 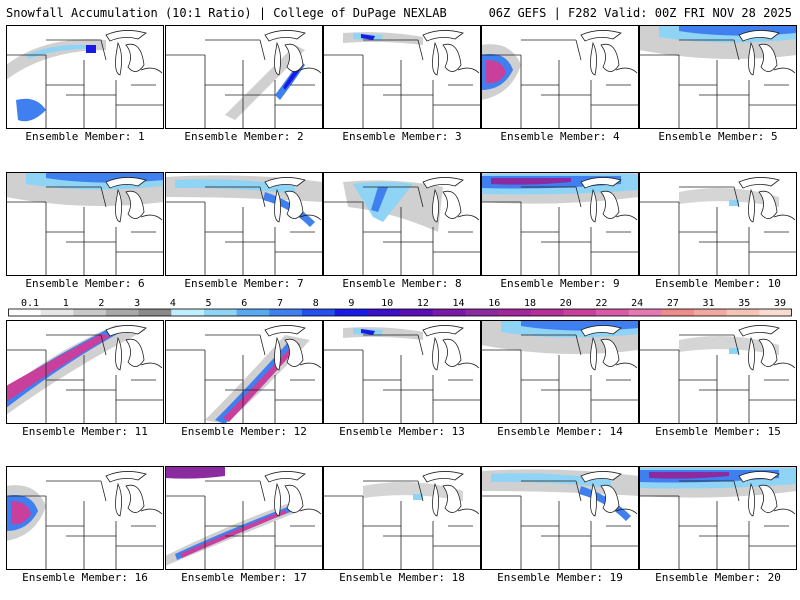 What do you see at coordinates (85, 84) in the screenshot?
I see `ensemble-panel: Ensemble Member: 1` at bounding box center [85, 84].